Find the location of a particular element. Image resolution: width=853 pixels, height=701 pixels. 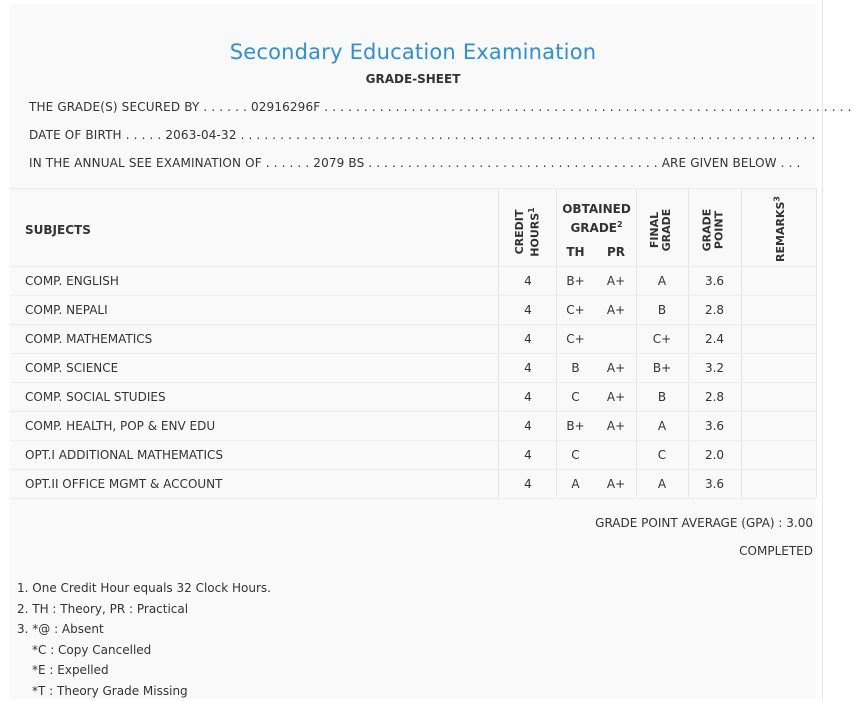

grade-point: 2.0 is located at coordinates (714, 455).